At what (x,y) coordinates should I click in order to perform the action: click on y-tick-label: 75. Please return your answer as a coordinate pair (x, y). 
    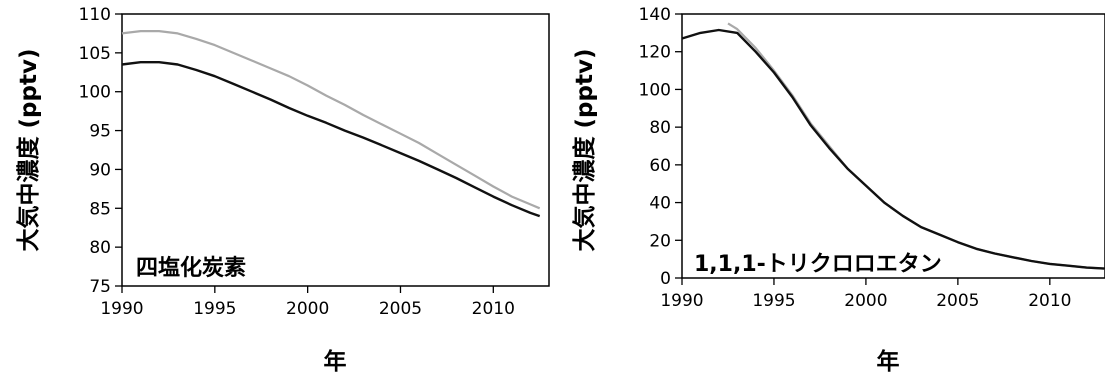
    Looking at the image, I should click on (100, 287).